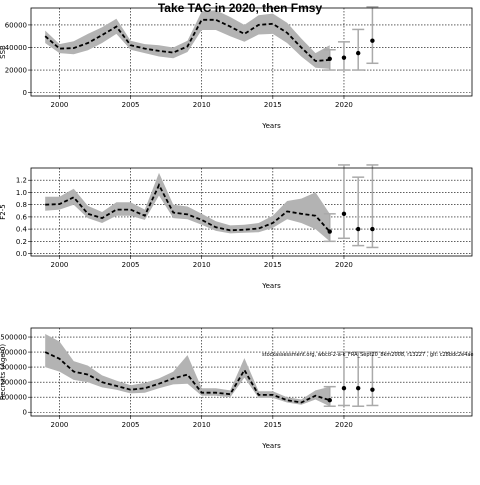 This screenshot has height=485, width=480. Describe the element at coordinates (13, 398) in the screenshot. I see `y-tick-label: 100000` at that location.